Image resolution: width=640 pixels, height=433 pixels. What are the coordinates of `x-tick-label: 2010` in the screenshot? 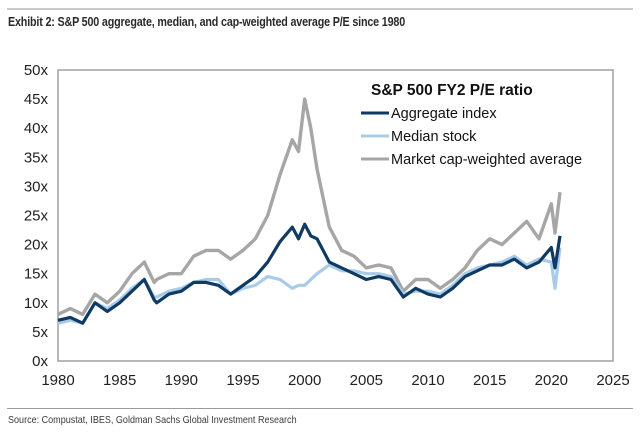 It's located at (427, 380).